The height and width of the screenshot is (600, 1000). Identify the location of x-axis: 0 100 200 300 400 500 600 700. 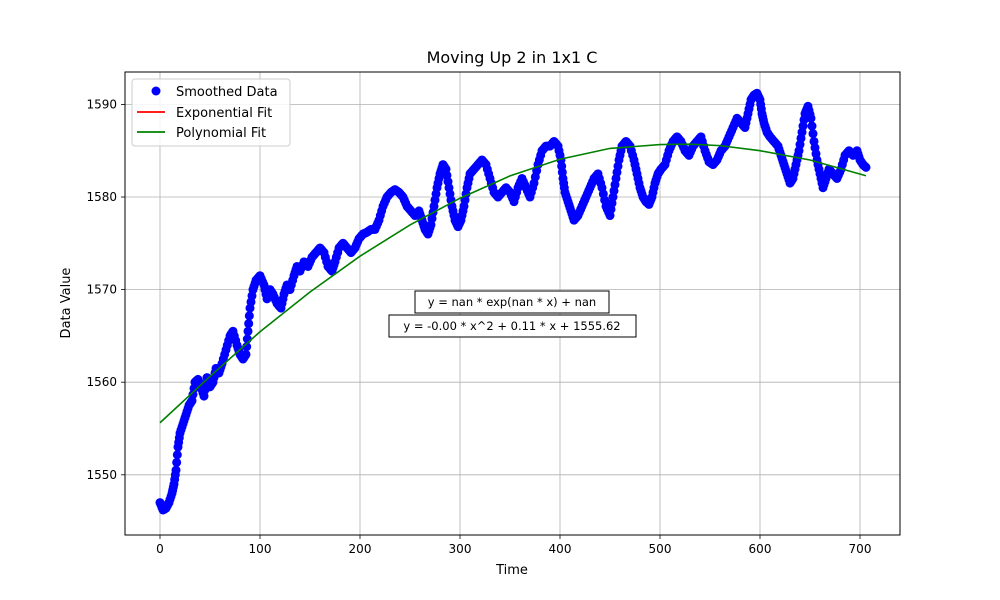
(513, 545).